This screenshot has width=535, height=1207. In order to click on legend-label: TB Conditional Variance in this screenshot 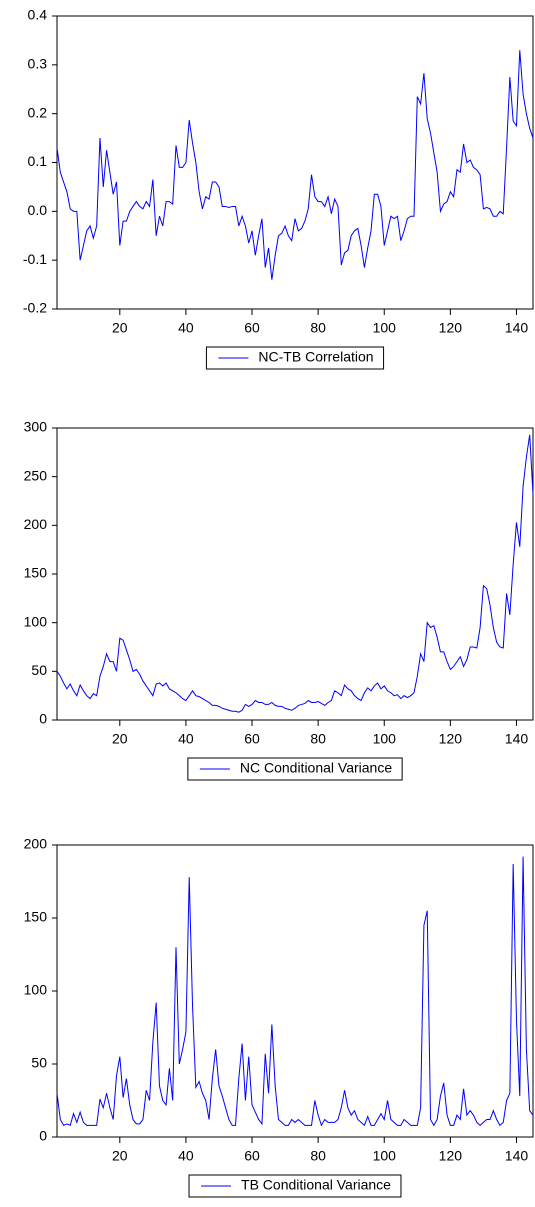, I will do `click(316, 1185)`.